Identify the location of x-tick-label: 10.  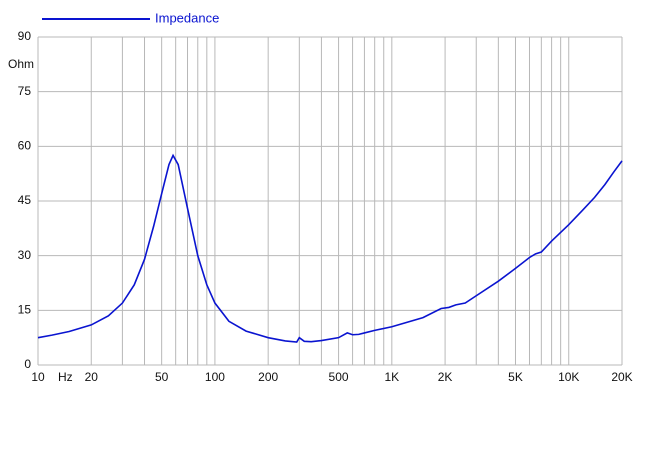
(38, 377).